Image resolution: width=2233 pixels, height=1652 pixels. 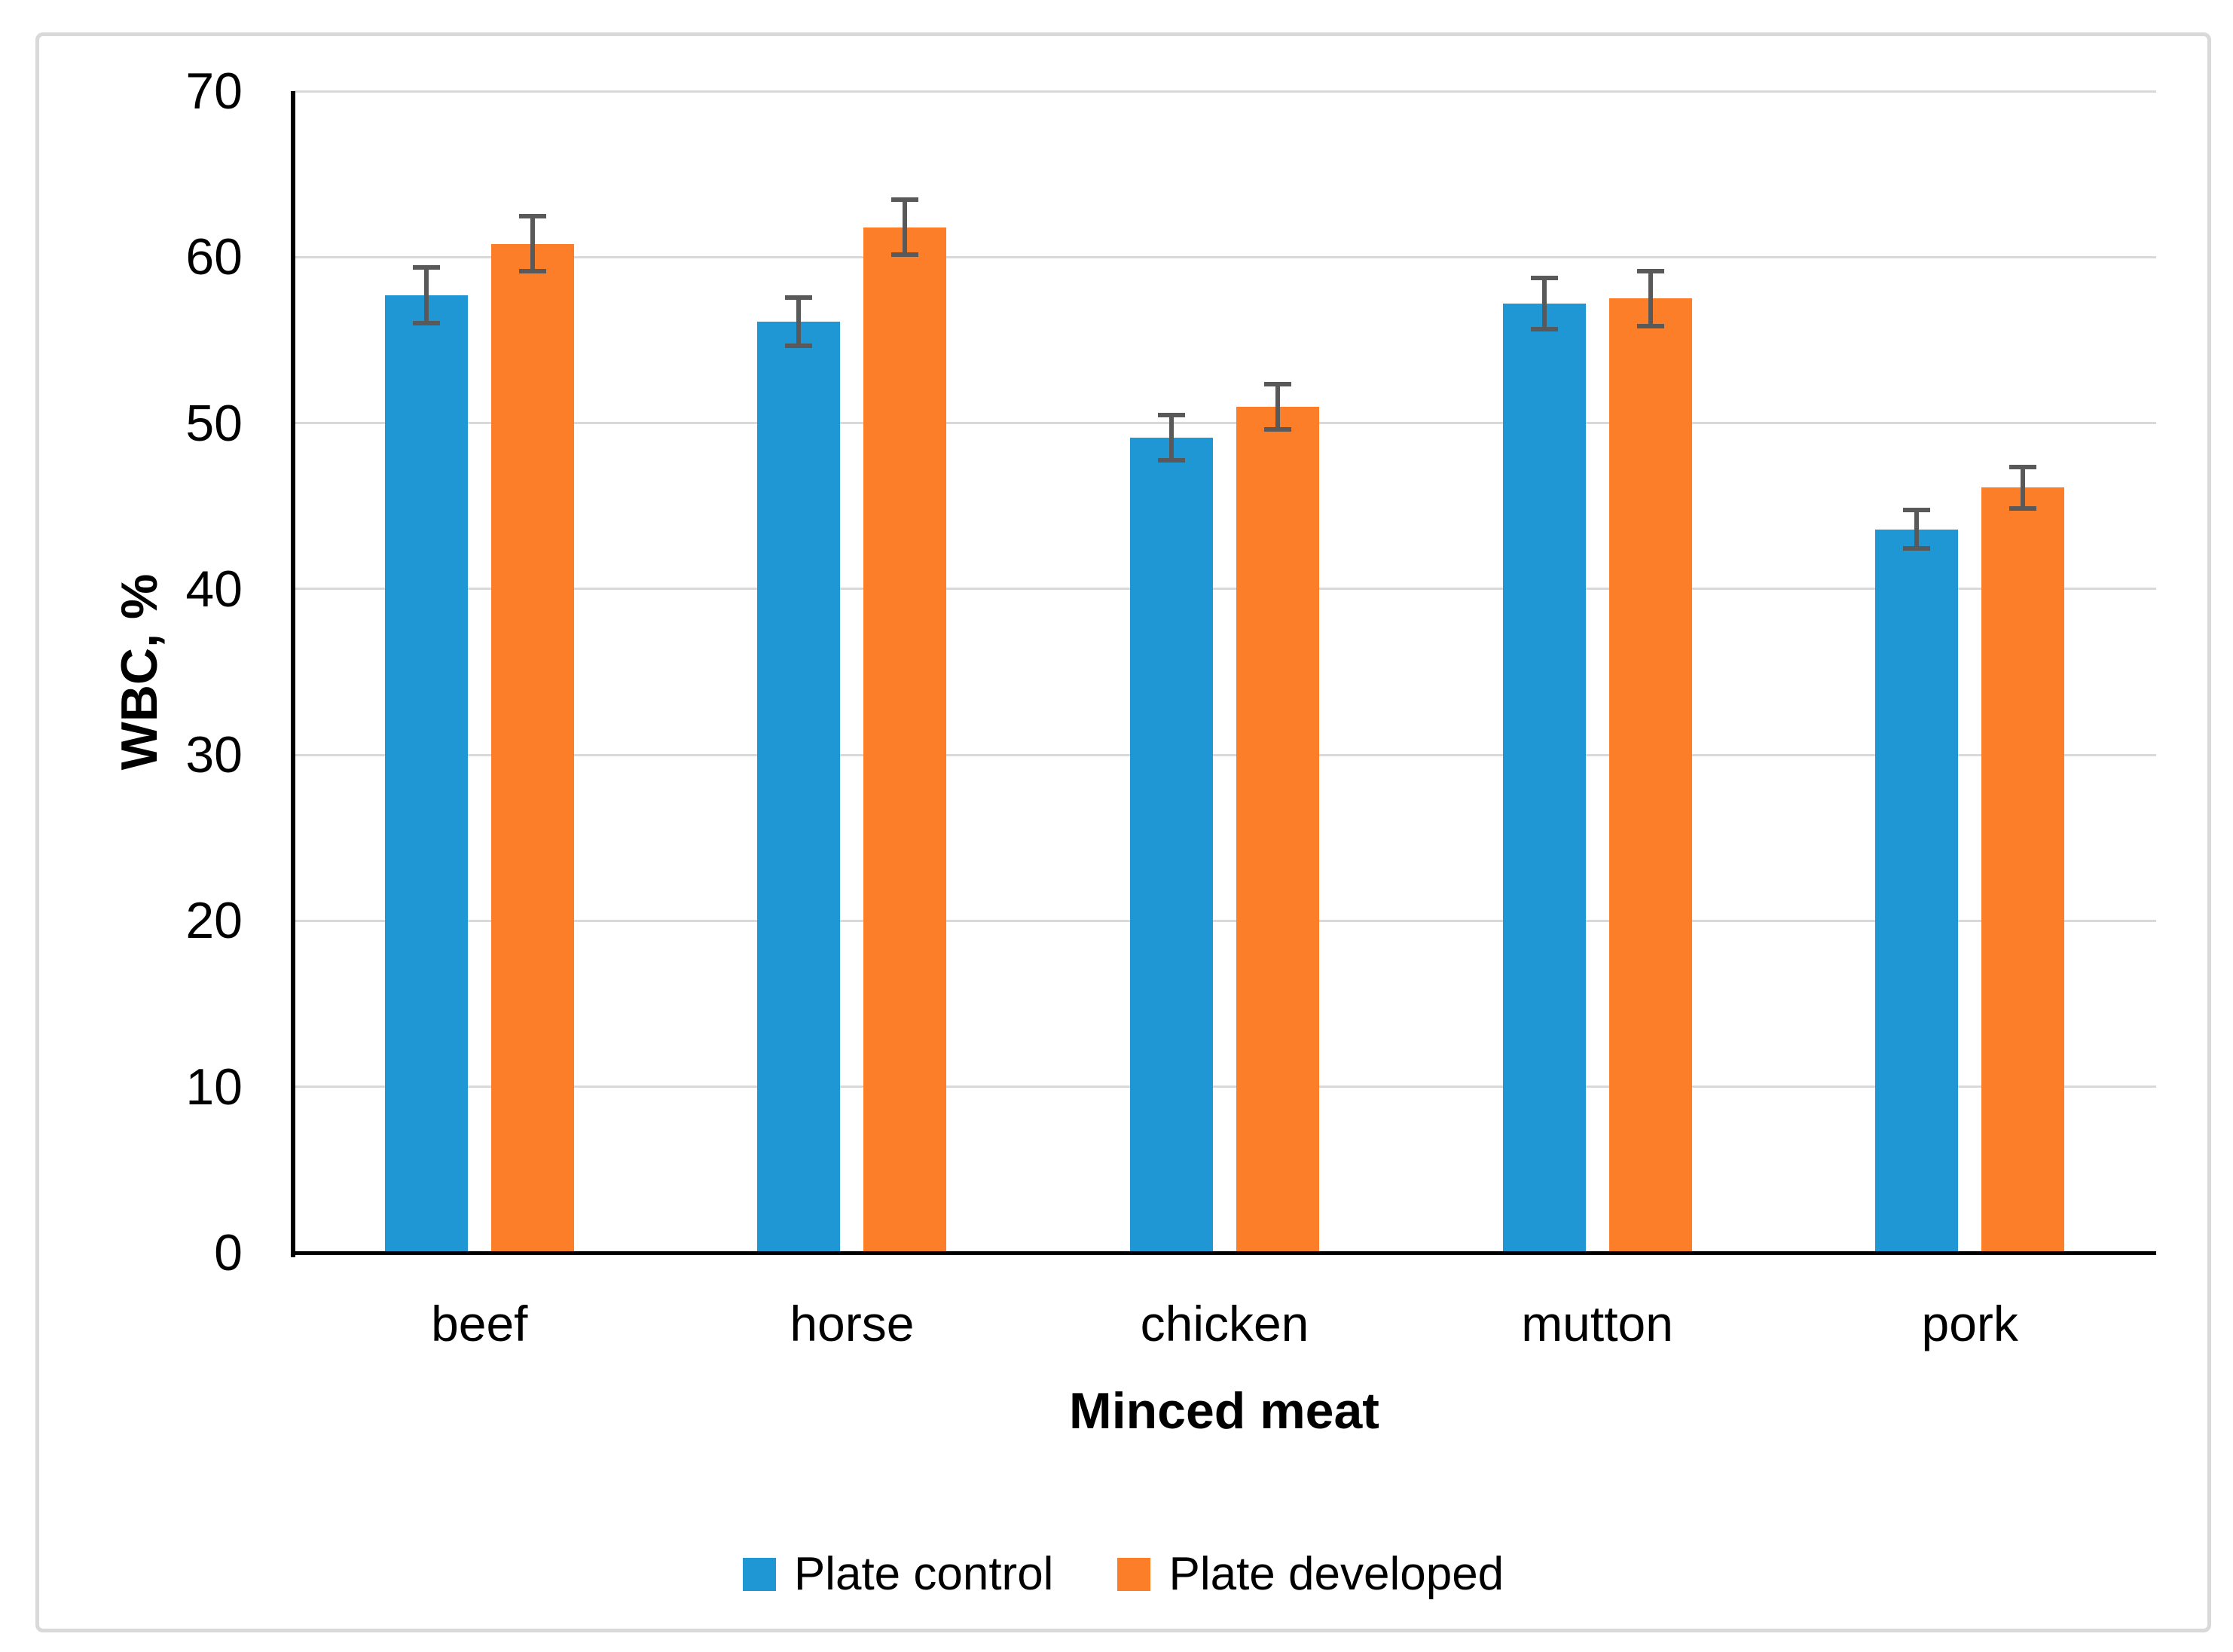 I want to click on legend-item-plate-control: Plate control, so click(x=898, y=1574).